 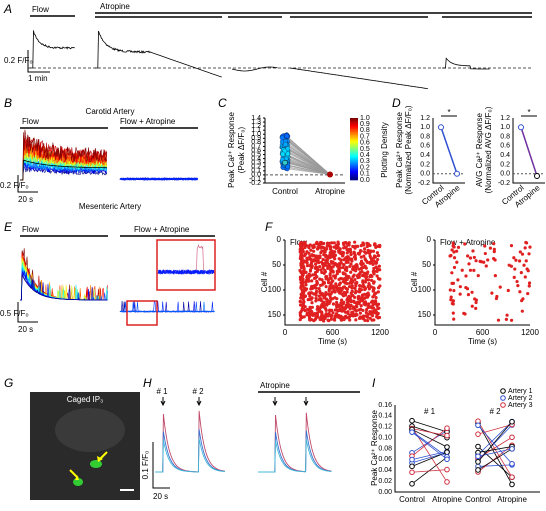 I want to click on y-tick-label: 0, so click(x=429, y=239).